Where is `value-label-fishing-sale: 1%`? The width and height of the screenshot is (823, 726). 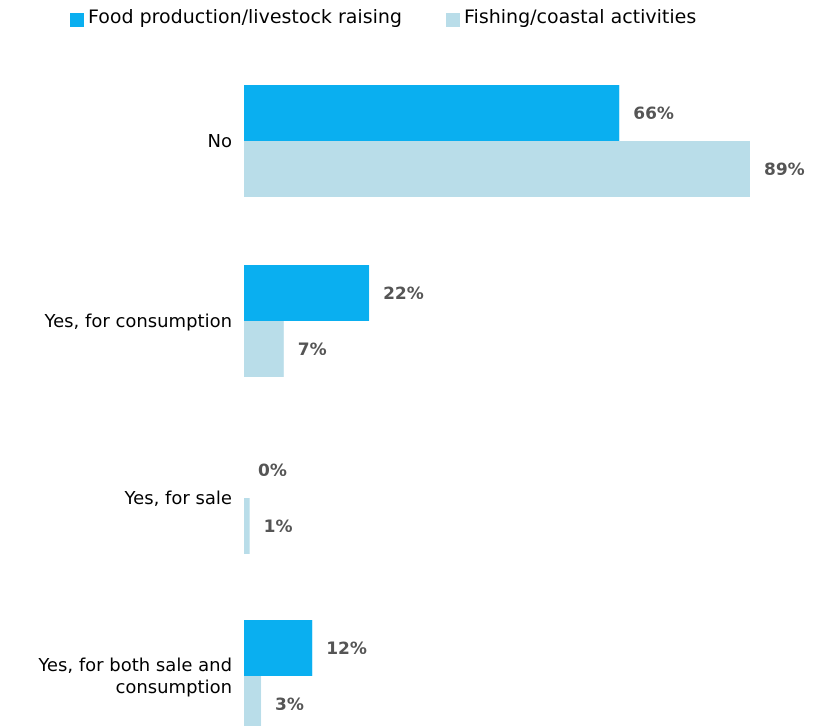
value-label-fishing-sale: 1% is located at coordinates (278, 527).